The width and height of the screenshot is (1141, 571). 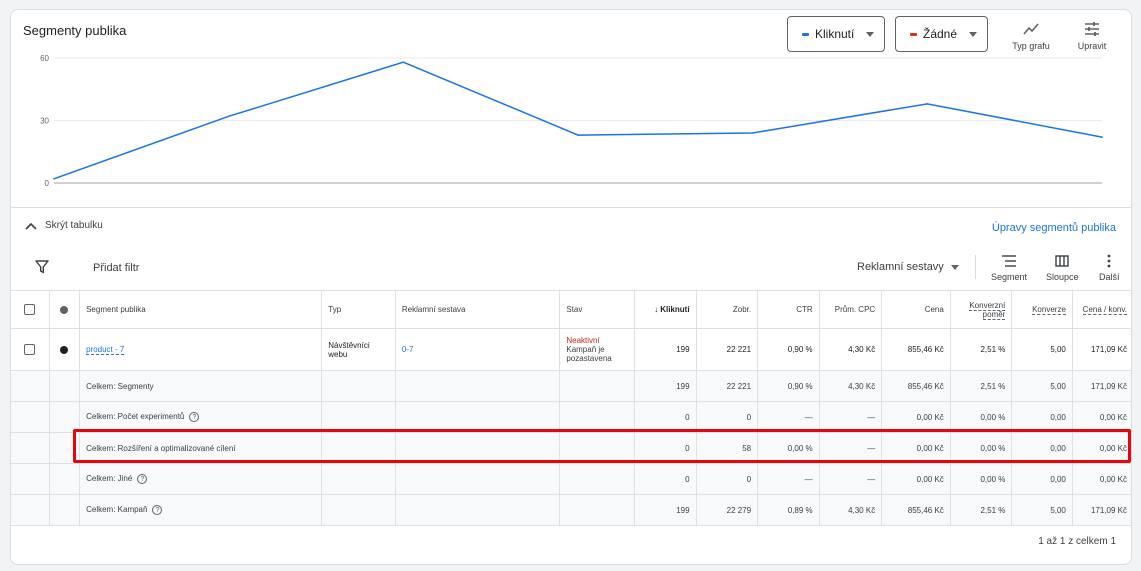 What do you see at coordinates (407, 349) in the screenshot?
I see `adgroup-link: 0-7` at bounding box center [407, 349].